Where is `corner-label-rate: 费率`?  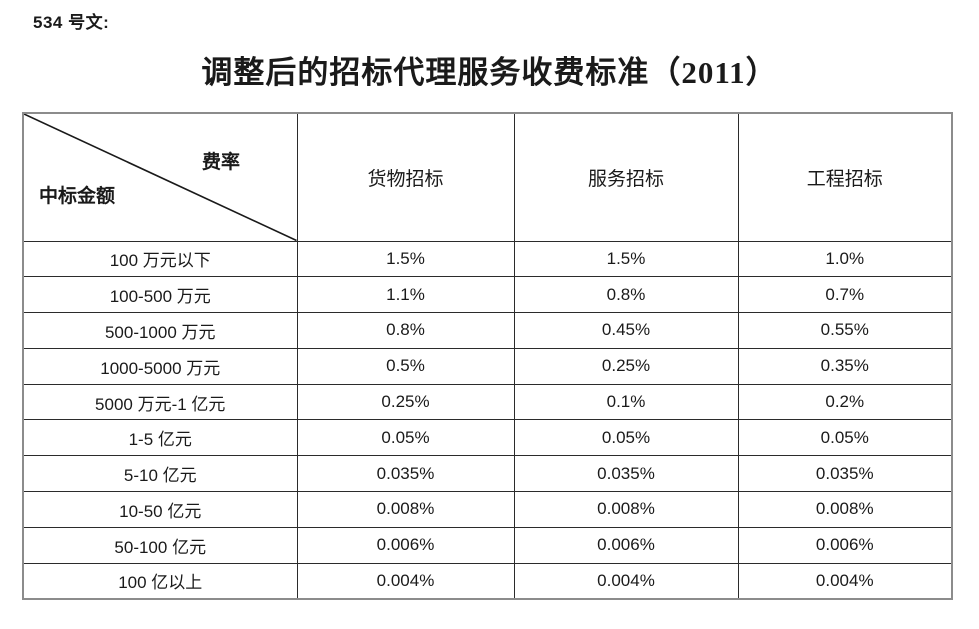
corner-label-rate: 费率 is located at coordinates (221, 162).